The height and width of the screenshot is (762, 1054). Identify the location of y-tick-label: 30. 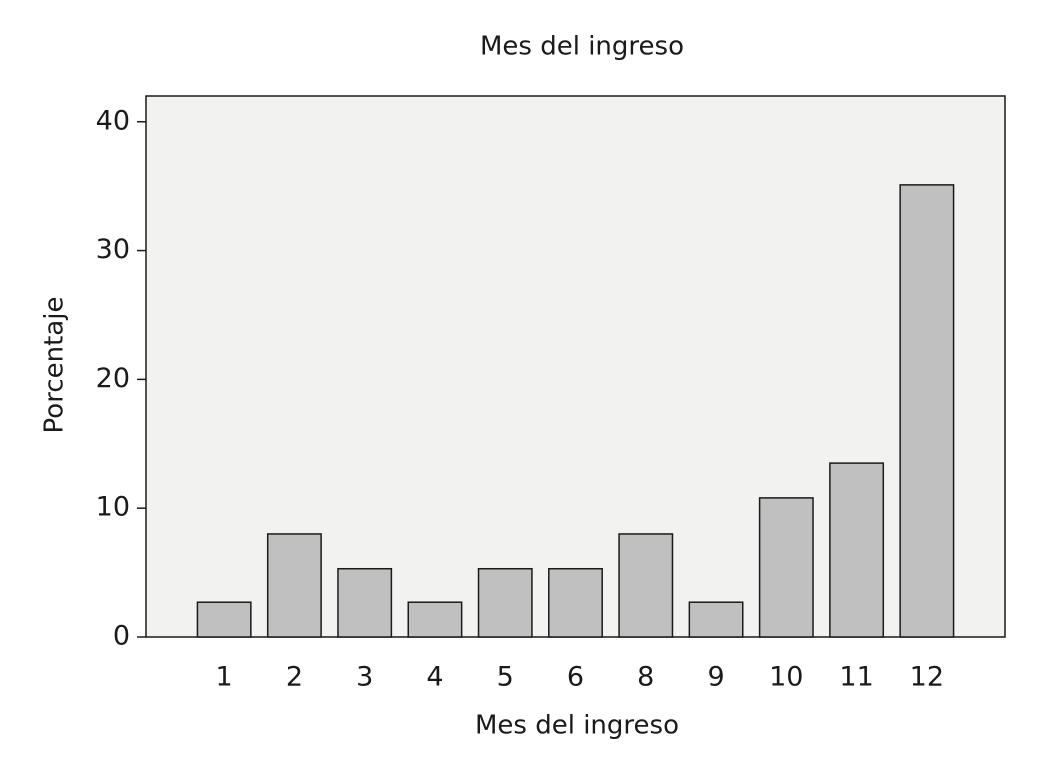
(113, 249).